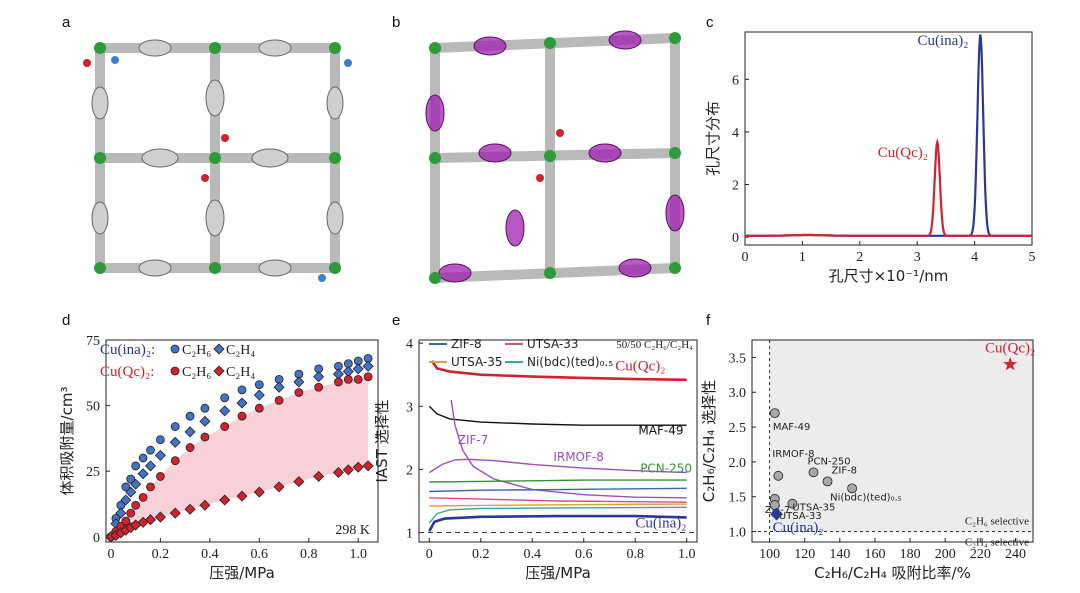 This screenshot has height=593, width=1080. Describe the element at coordinates (660, 523) in the screenshot. I see `label-cuina: Cu(ina)₂` at that location.